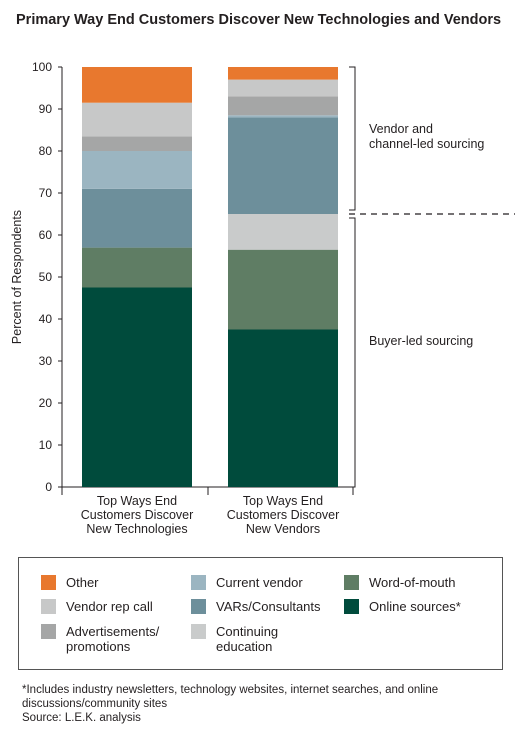 This screenshot has width=525, height=743. I want to click on source-note: Source: L.E.K. analysis, so click(81, 718).